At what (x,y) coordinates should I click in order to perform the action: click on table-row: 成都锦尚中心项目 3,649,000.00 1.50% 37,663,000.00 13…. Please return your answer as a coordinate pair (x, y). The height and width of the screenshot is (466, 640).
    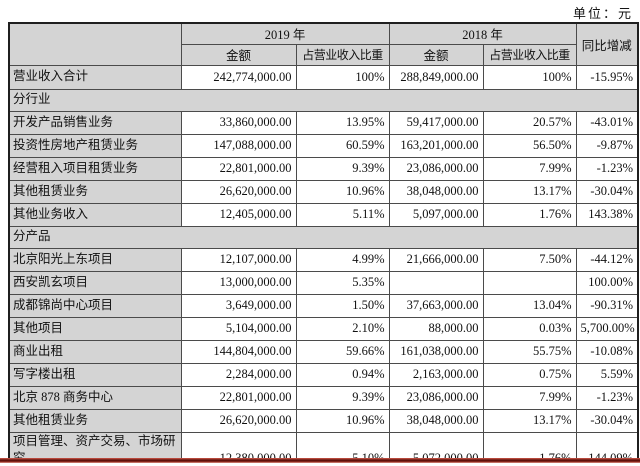
    Looking at the image, I should click on (323, 305).